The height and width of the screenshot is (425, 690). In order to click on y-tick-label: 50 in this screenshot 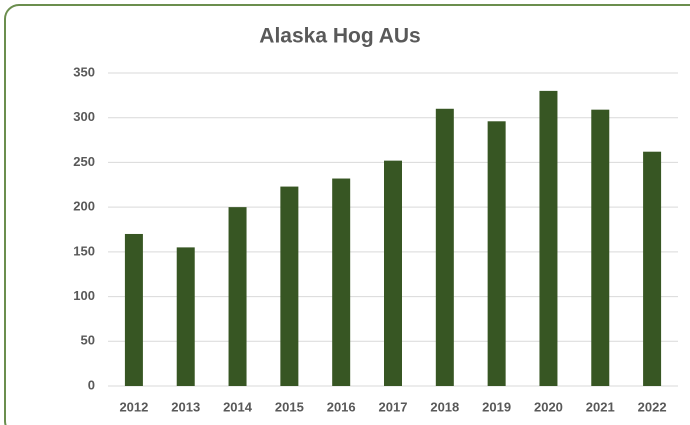, I will do `click(88, 340)`.